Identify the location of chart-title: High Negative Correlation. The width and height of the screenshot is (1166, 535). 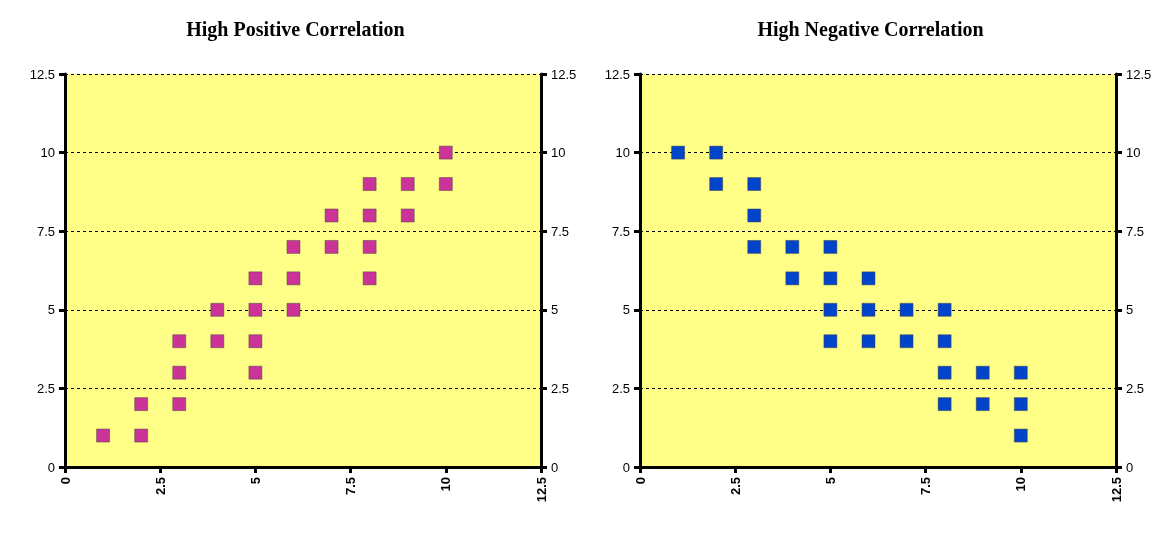
(870, 29).